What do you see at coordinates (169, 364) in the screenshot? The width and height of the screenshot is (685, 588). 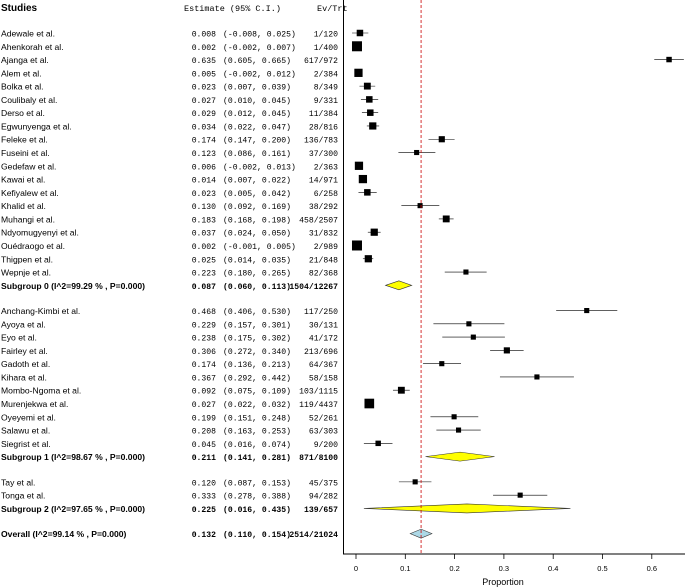 I see `table-row: Gadoth et al. 0.174 (0.136, 0.213) 64/367` at bounding box center [169, 364].